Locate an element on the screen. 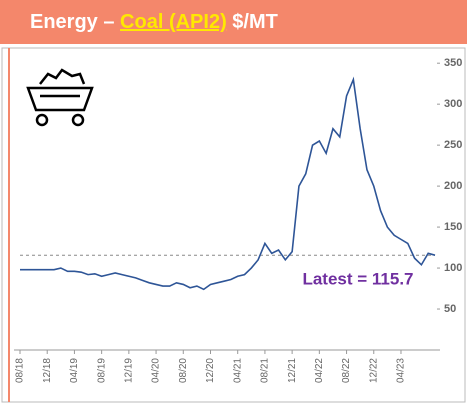 This screenshot has width=467, height=404. x-tick-label: 04/21 is located at coordinates (237, 370).